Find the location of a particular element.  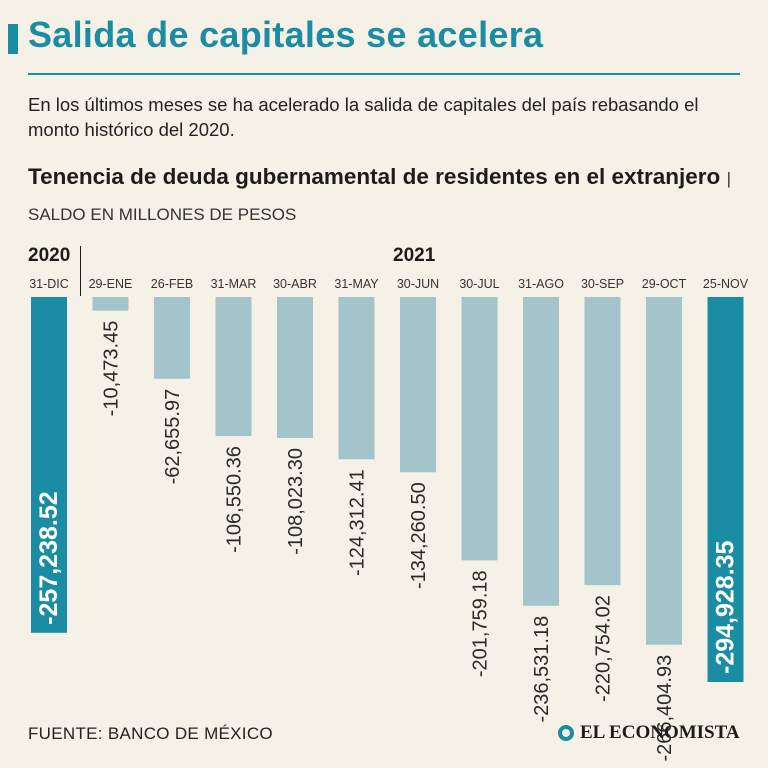

value-label: -124,312.41 is located at coordinates (358, 522).